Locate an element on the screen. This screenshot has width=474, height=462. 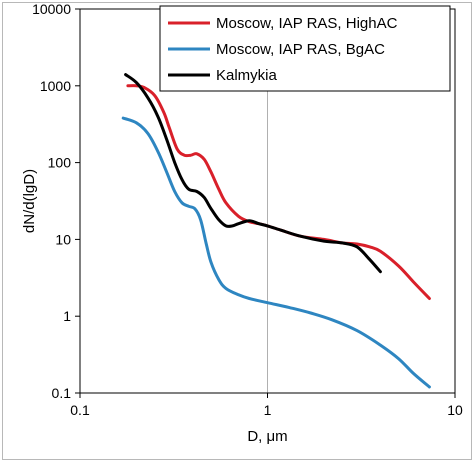
y-tick-label: 10 is located at coordinates (63, 239).